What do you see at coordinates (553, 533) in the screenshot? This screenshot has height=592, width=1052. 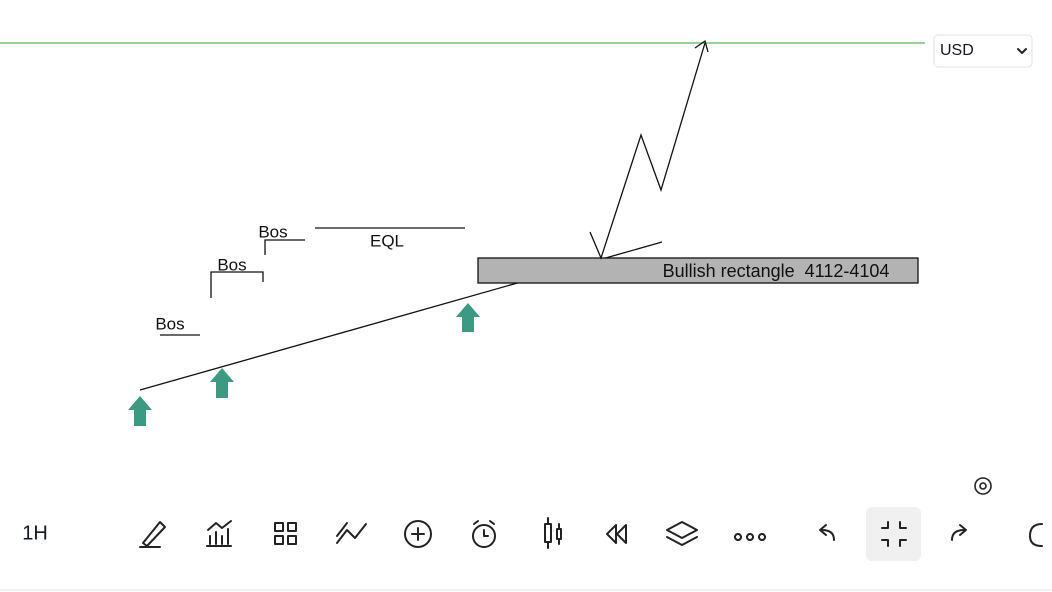 I see `candles-icon` at bounding box center [553, 533].